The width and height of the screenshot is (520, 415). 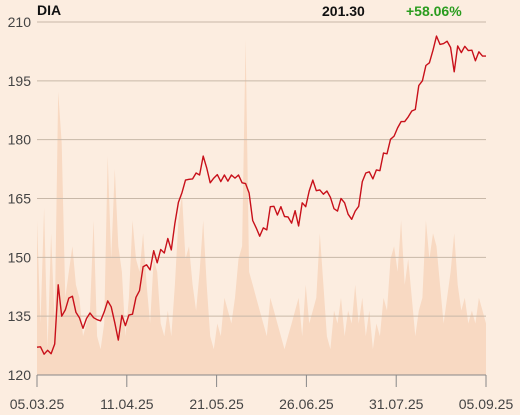 What do you see at coordinates (20, 22) in the screenshot?
I see `y-tick-label: 210` at bounding box center [20, 22].